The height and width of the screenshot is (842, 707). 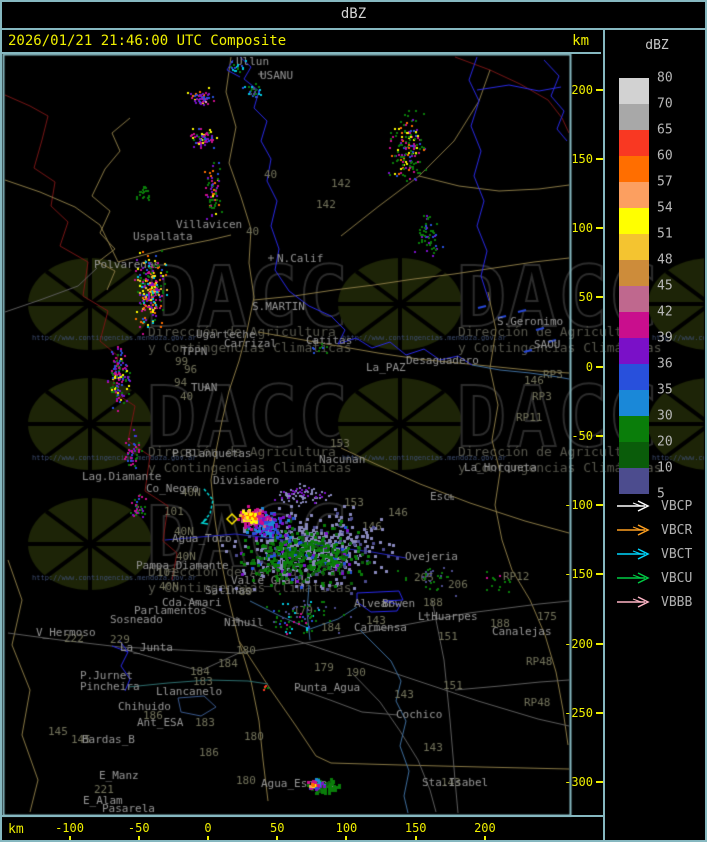 What do you see at coordinates (653, 602) in the screenshot?
I see `vector-legend-row: VBBB` at bounding box center [653, 602].